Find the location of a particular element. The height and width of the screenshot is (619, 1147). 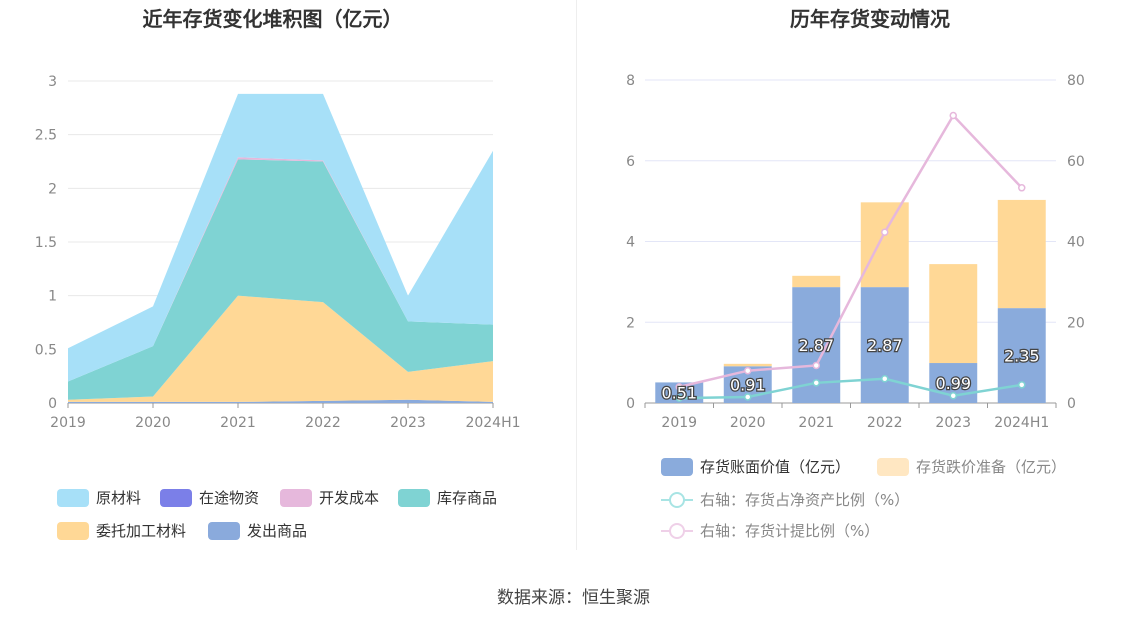

y2-tick-label: 0 is located at coordinates (1071, 404).